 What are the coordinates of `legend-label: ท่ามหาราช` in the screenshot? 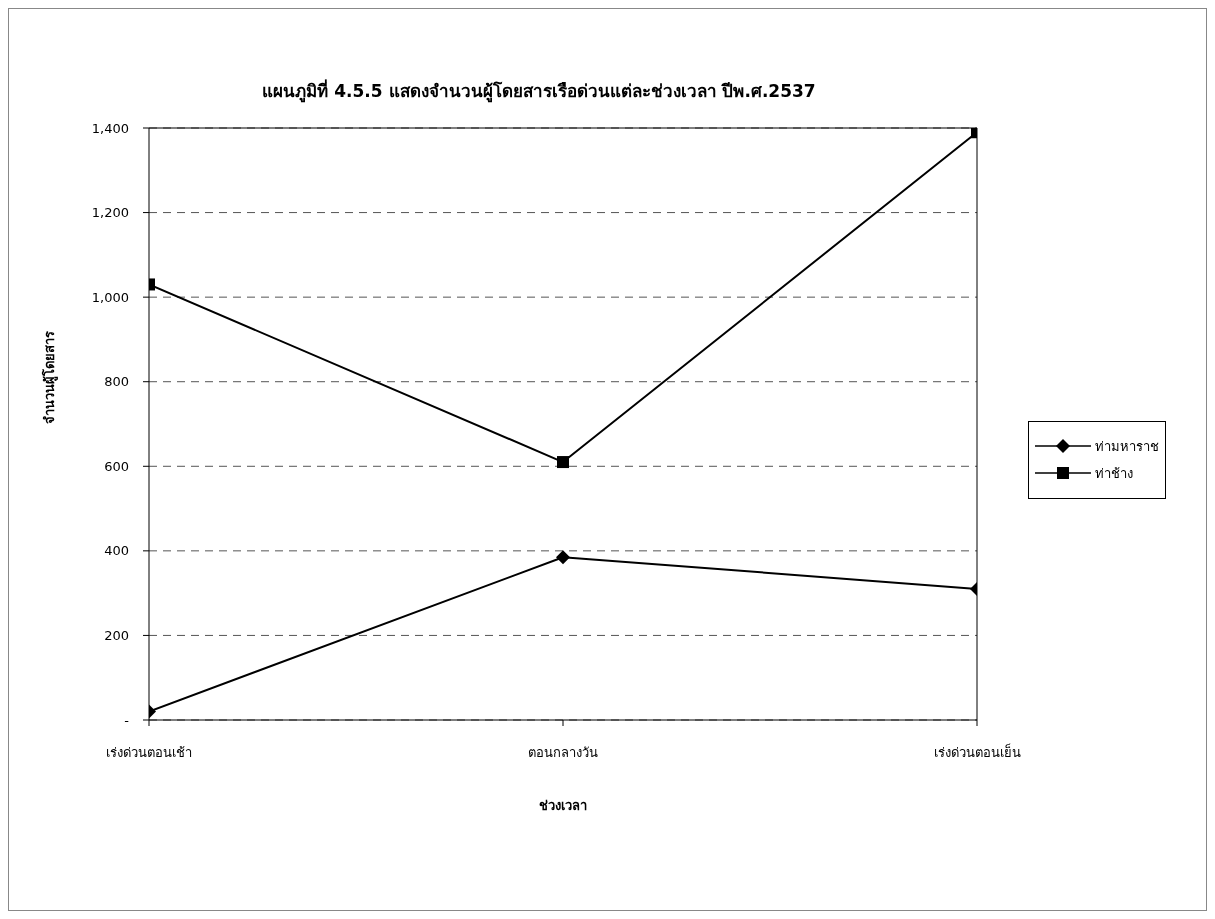 It's located at (1127, 446).